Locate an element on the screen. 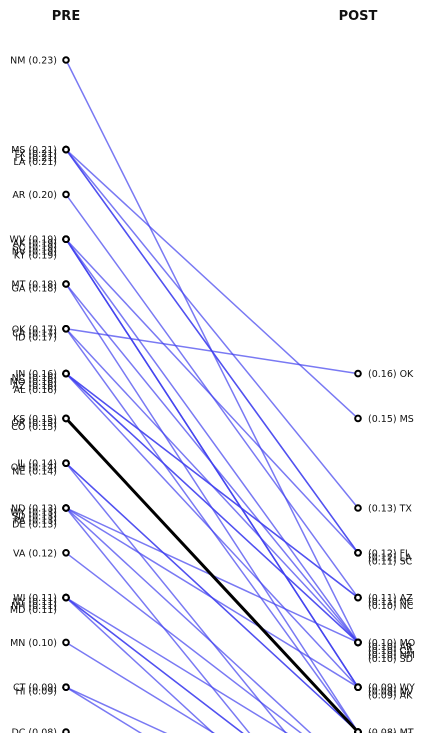 Image resolution: width=422 pixels, height=733 pixels. slope-line-ok is located at coordinates (212, 351).